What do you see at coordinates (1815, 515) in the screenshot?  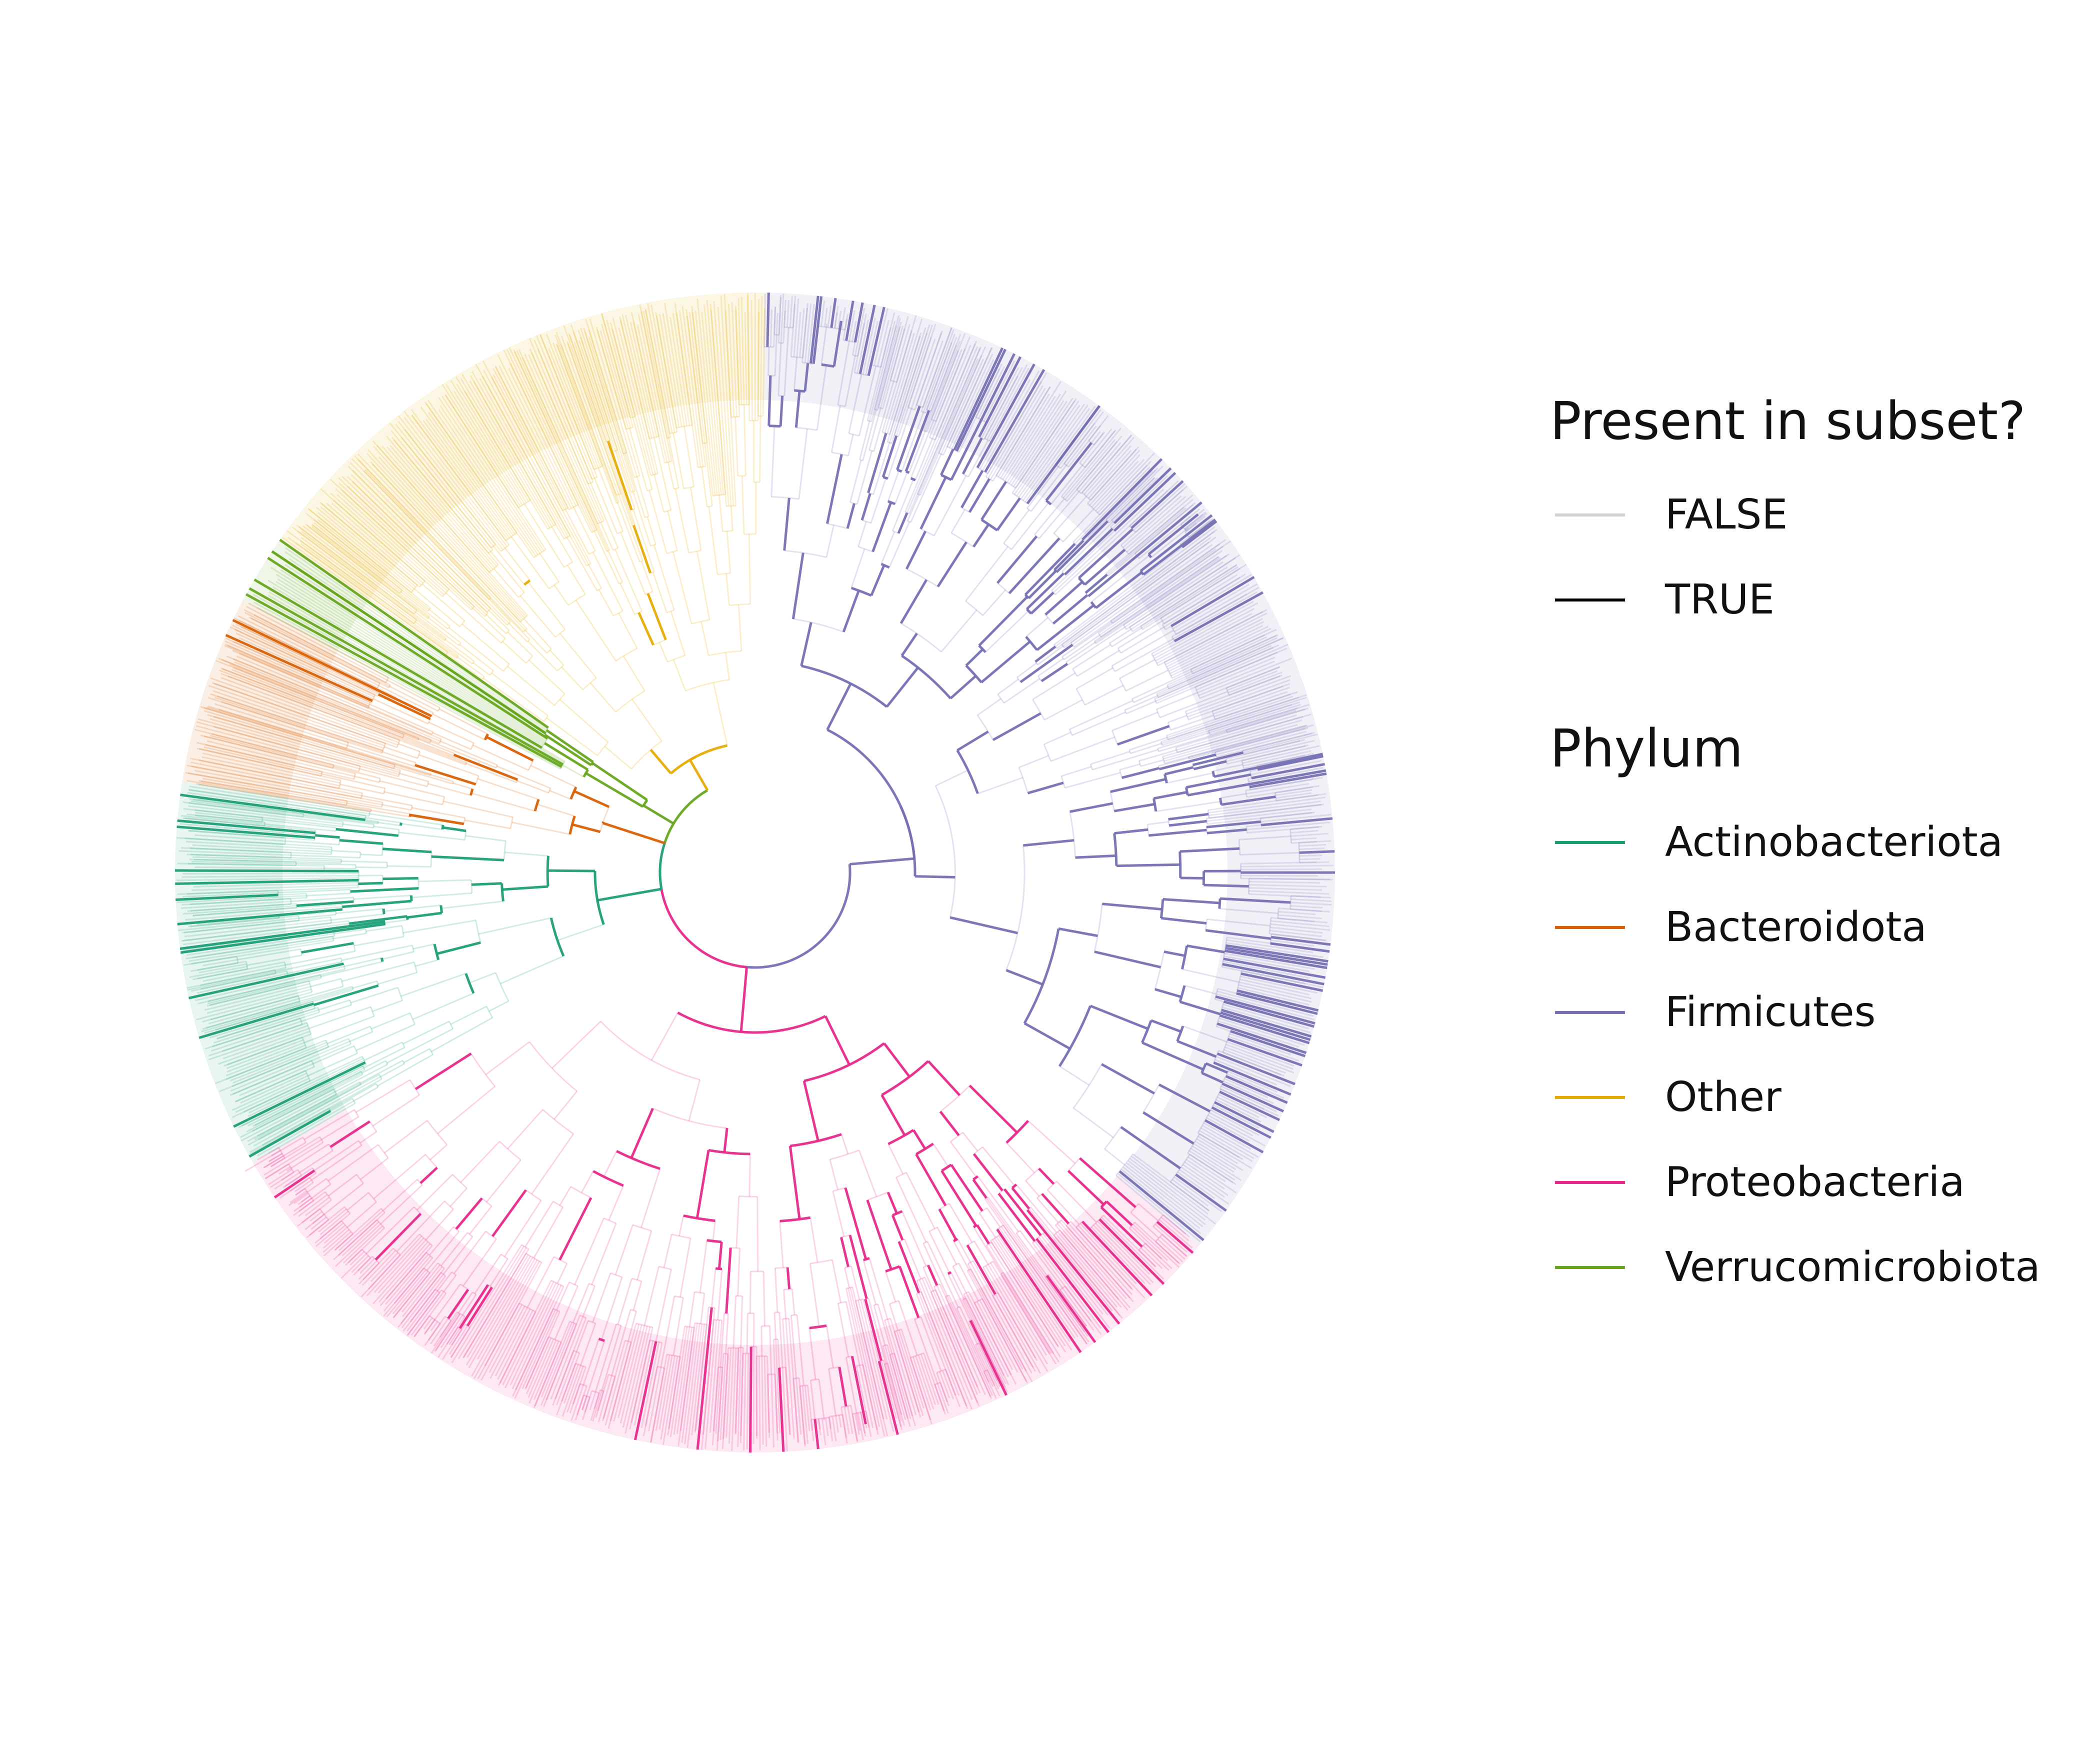 I see `legend-item-false: FALSE` at bounding box center [1815, 515].